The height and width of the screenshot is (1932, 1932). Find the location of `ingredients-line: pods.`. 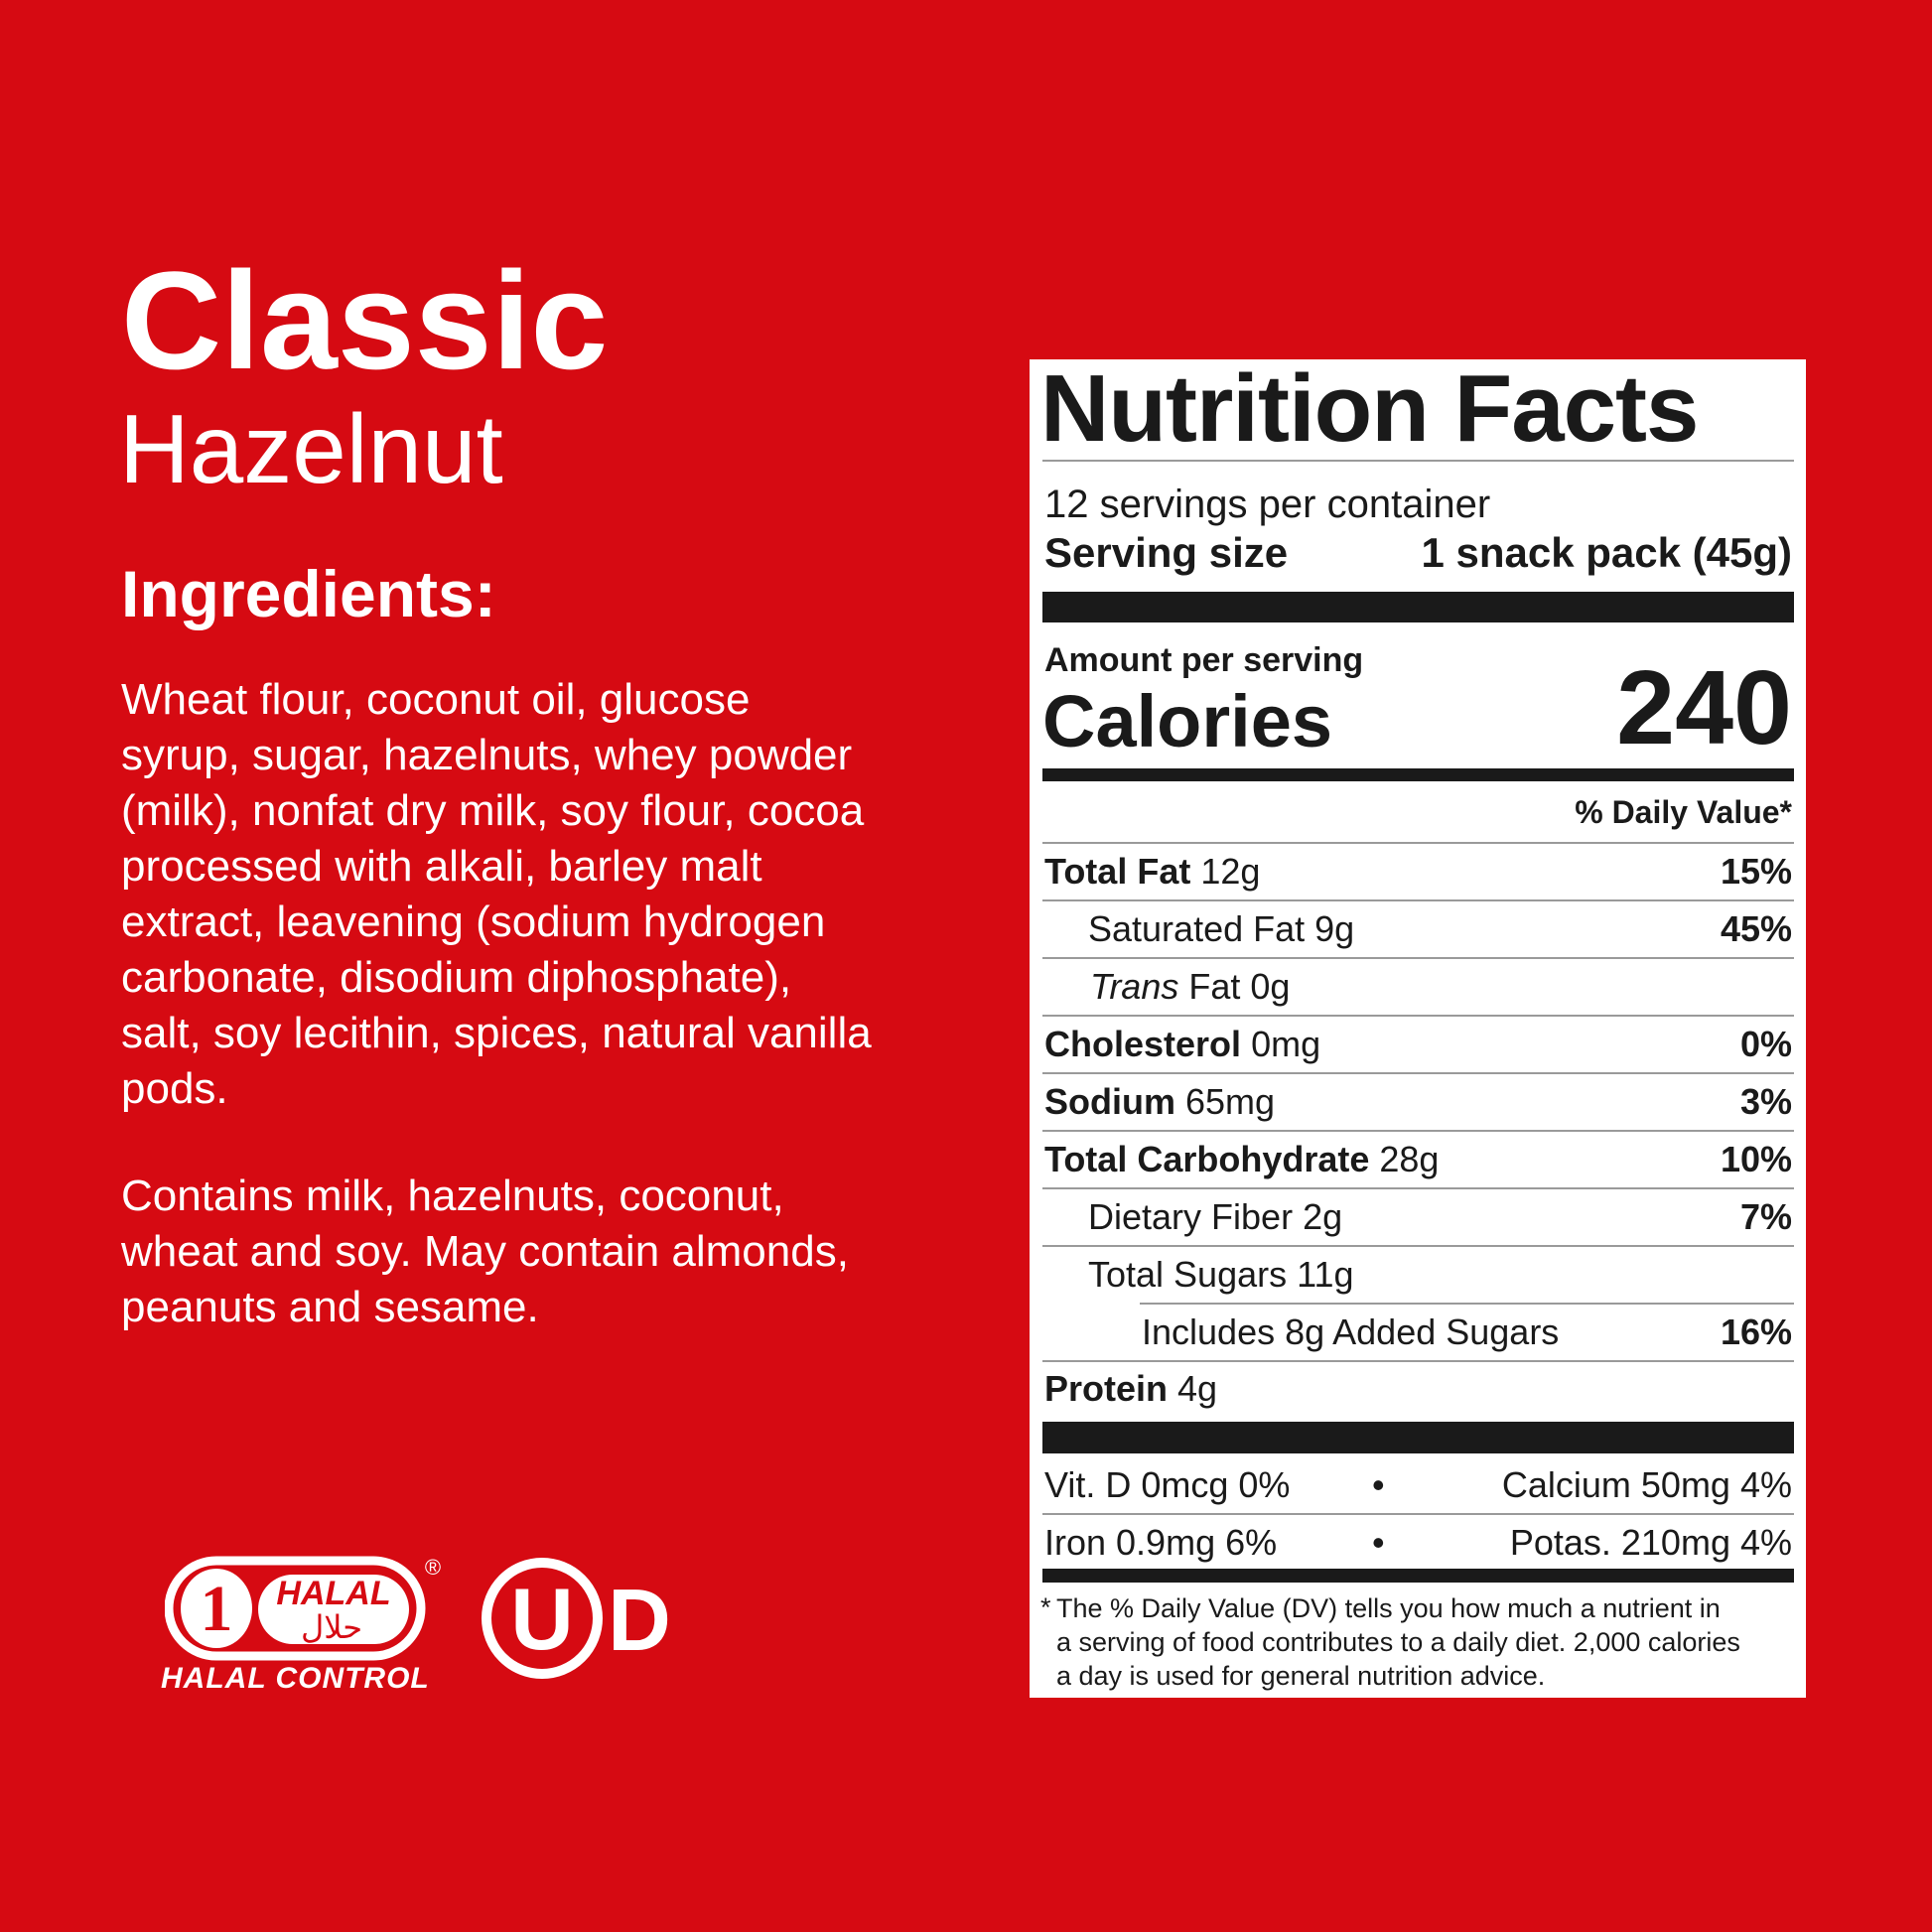

ingredients-line: pods. is located at coordinates (174, 1088).